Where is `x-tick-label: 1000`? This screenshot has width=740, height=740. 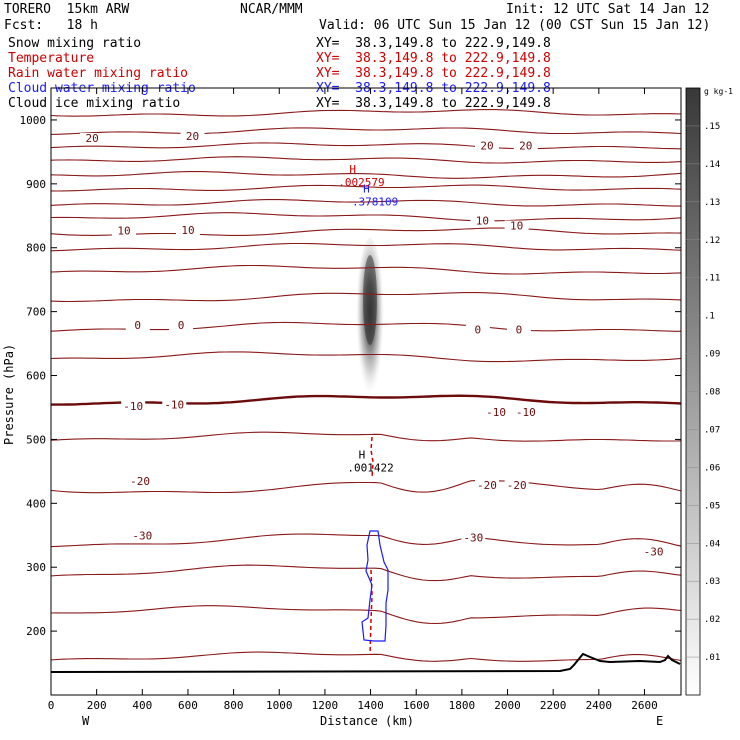
x-tick-label: 1000 is located at coordinates (279, 705).